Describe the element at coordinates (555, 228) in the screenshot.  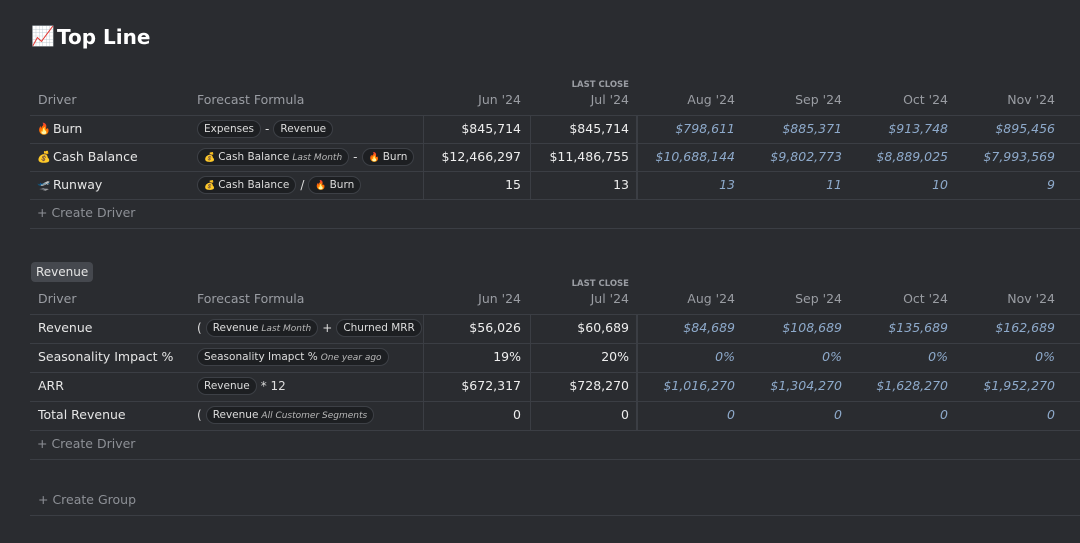
I see `divider` at that location.